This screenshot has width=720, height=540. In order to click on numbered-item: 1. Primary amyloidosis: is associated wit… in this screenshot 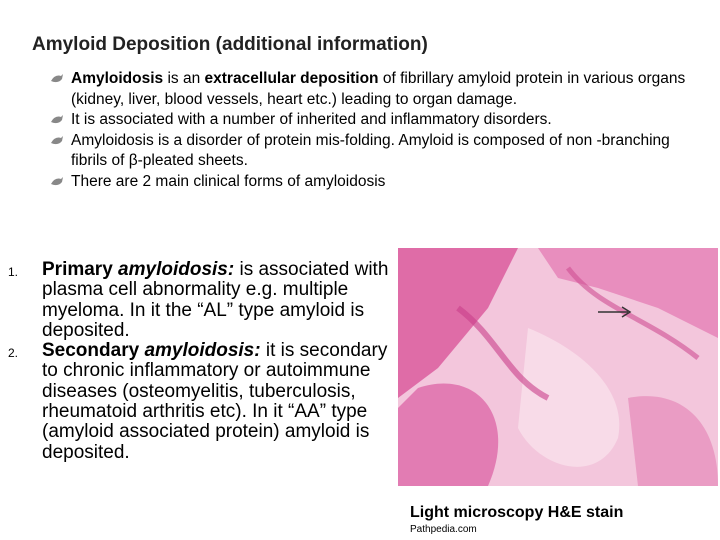, I will do `click(200, 300)`.